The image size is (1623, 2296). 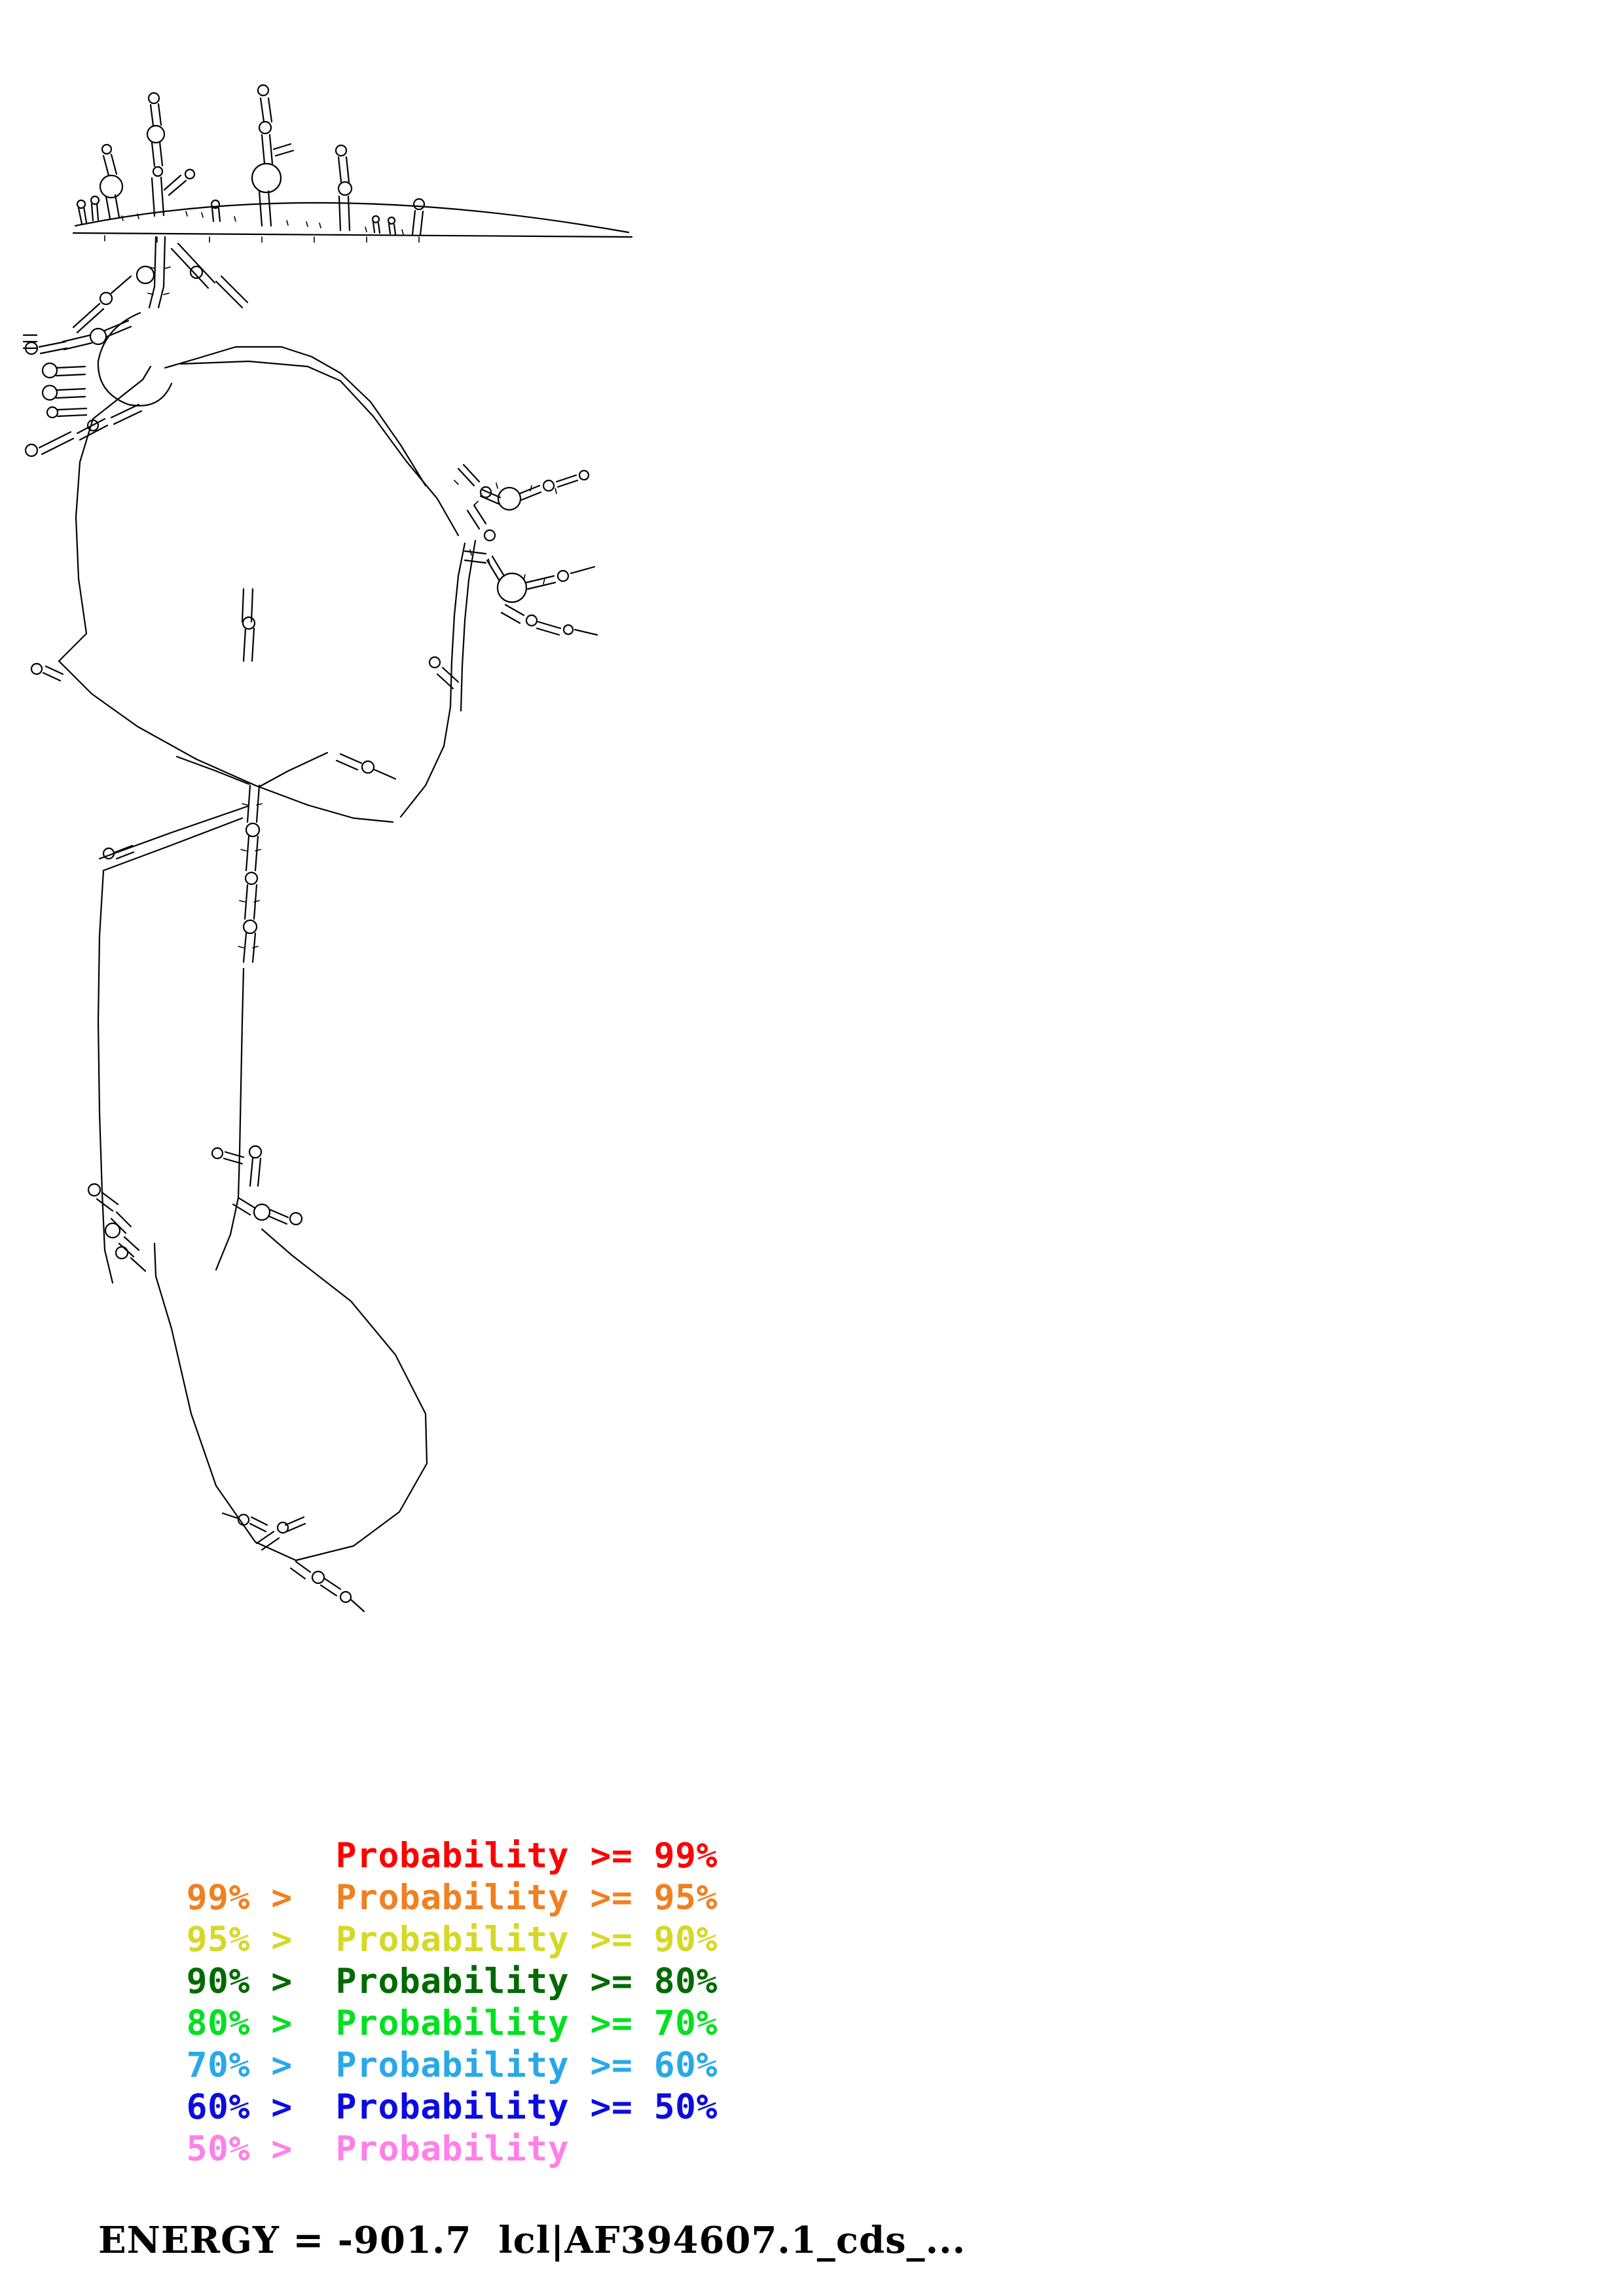 I want to click on hairpin-e-bulge, so click(x=266, y=178).